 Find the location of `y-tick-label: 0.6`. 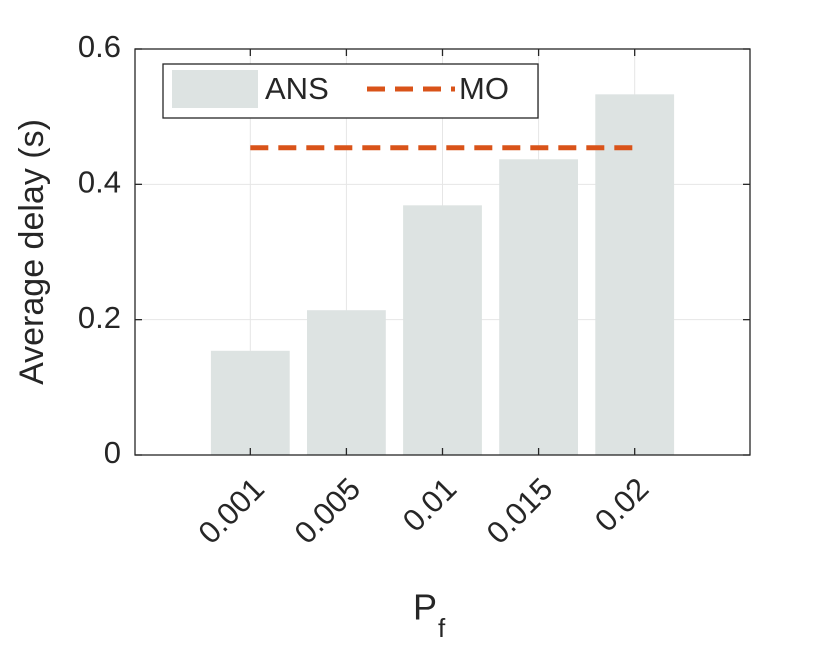

y-tick-label: 0.6 is located at coordinates (99, 46).